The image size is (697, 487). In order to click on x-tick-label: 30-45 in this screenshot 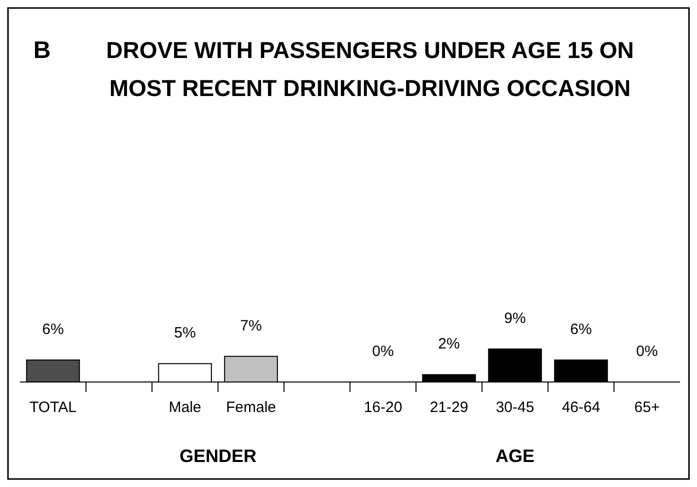, I will do `click(515, 407)`.